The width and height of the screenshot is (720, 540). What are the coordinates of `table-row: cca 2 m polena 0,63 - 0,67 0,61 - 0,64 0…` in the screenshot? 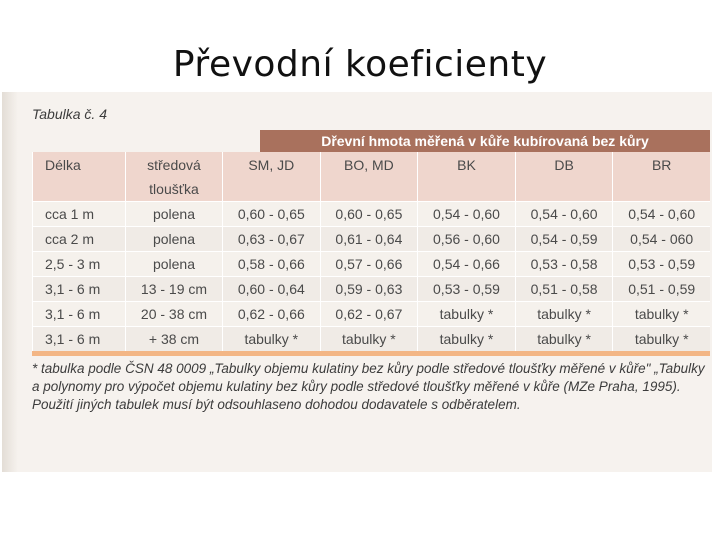 It's located at (371, 239).